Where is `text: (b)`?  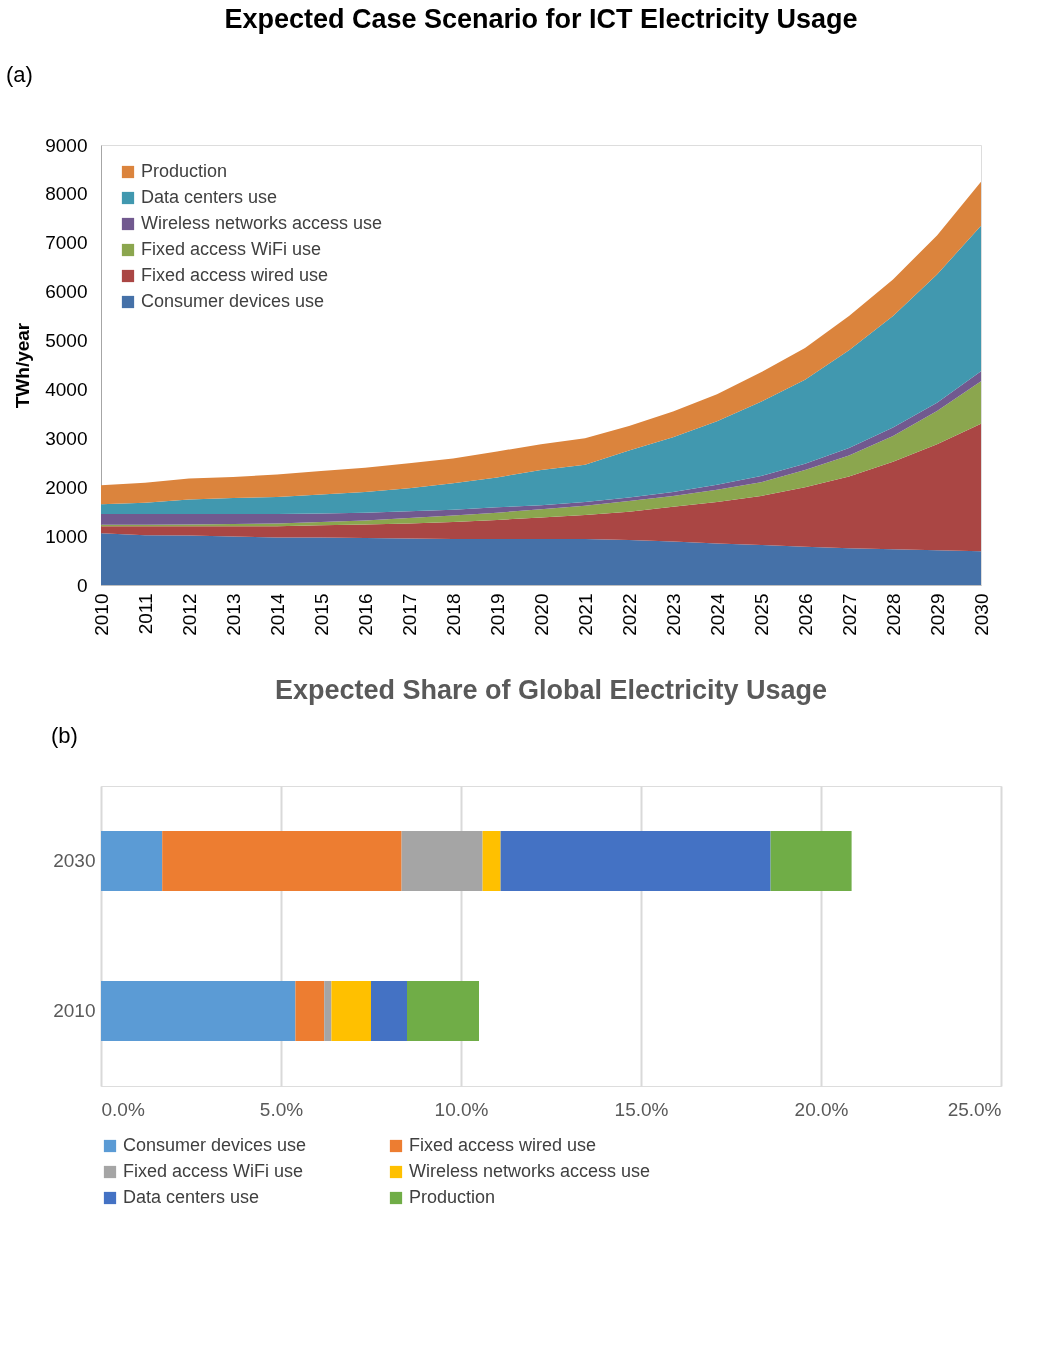
text: (b) is located at coordinates (64, 735).